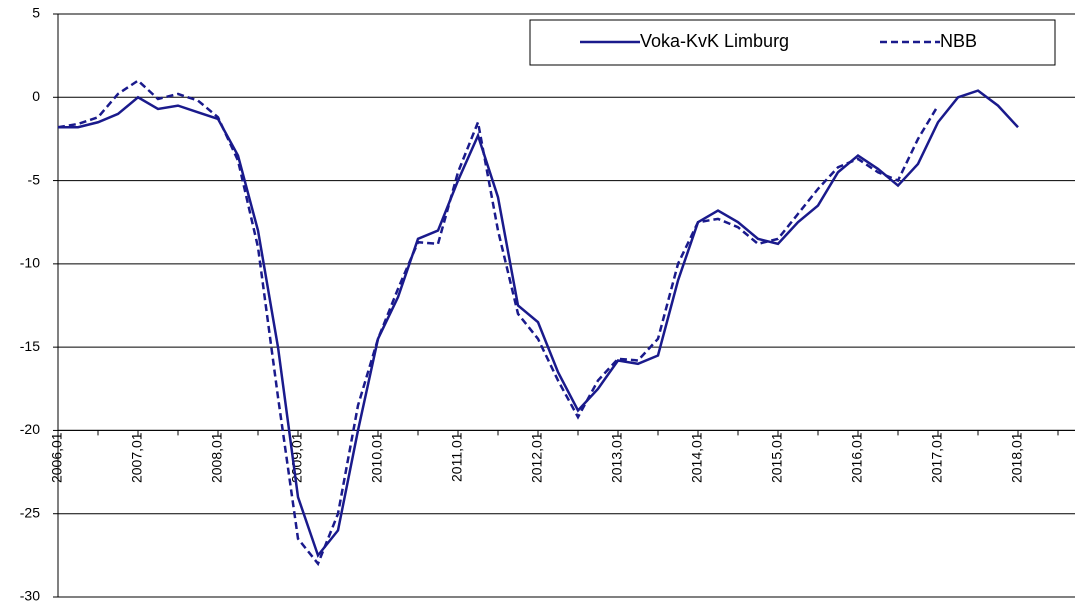 The height and width of the screenshot is (605, 1089). What do you see at coordinates (30, 429) in the screenshot?
I see `y-tick-label: -20` at bounding box center [30, 429].